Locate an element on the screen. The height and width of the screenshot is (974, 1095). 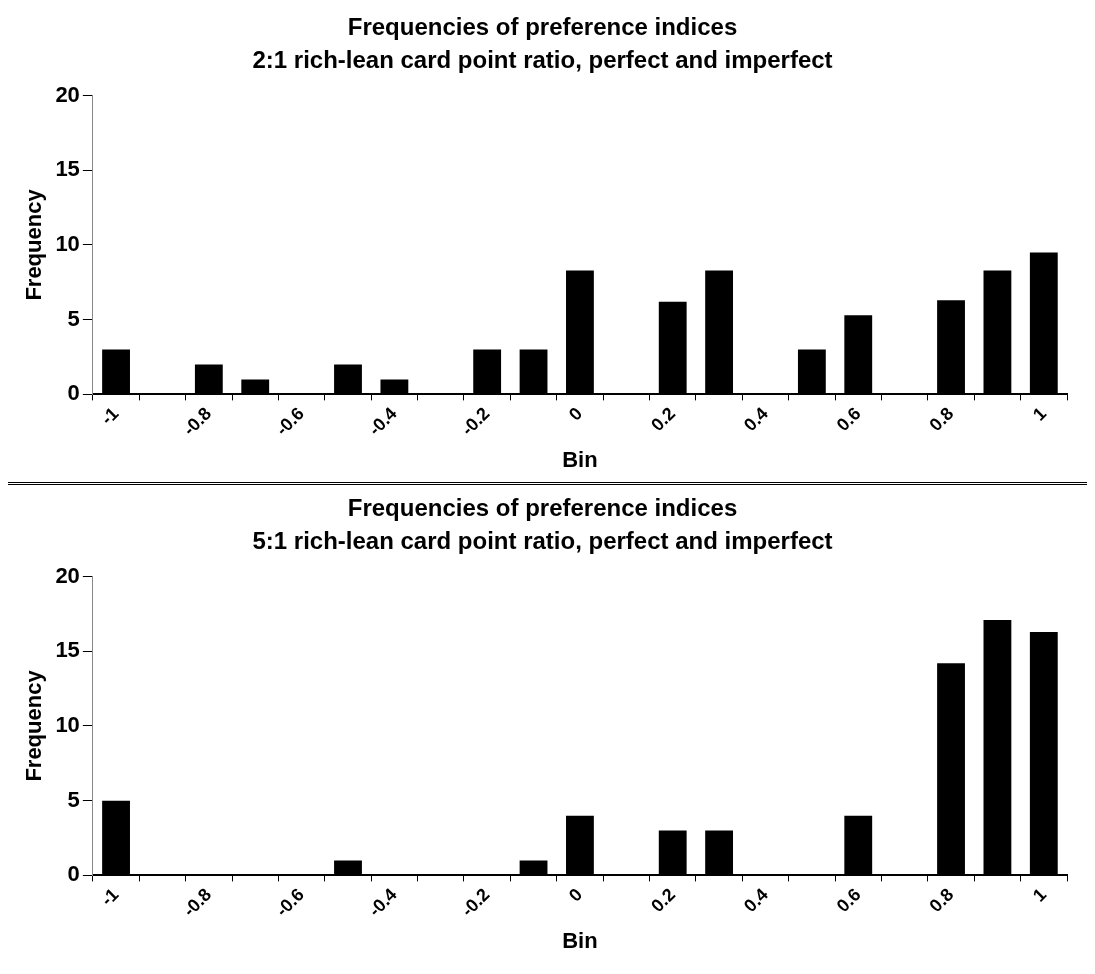
chart-subtitle: 5:1 rich-lean card point ratio, perfect and imperfect is located at coordinates (542, 540).